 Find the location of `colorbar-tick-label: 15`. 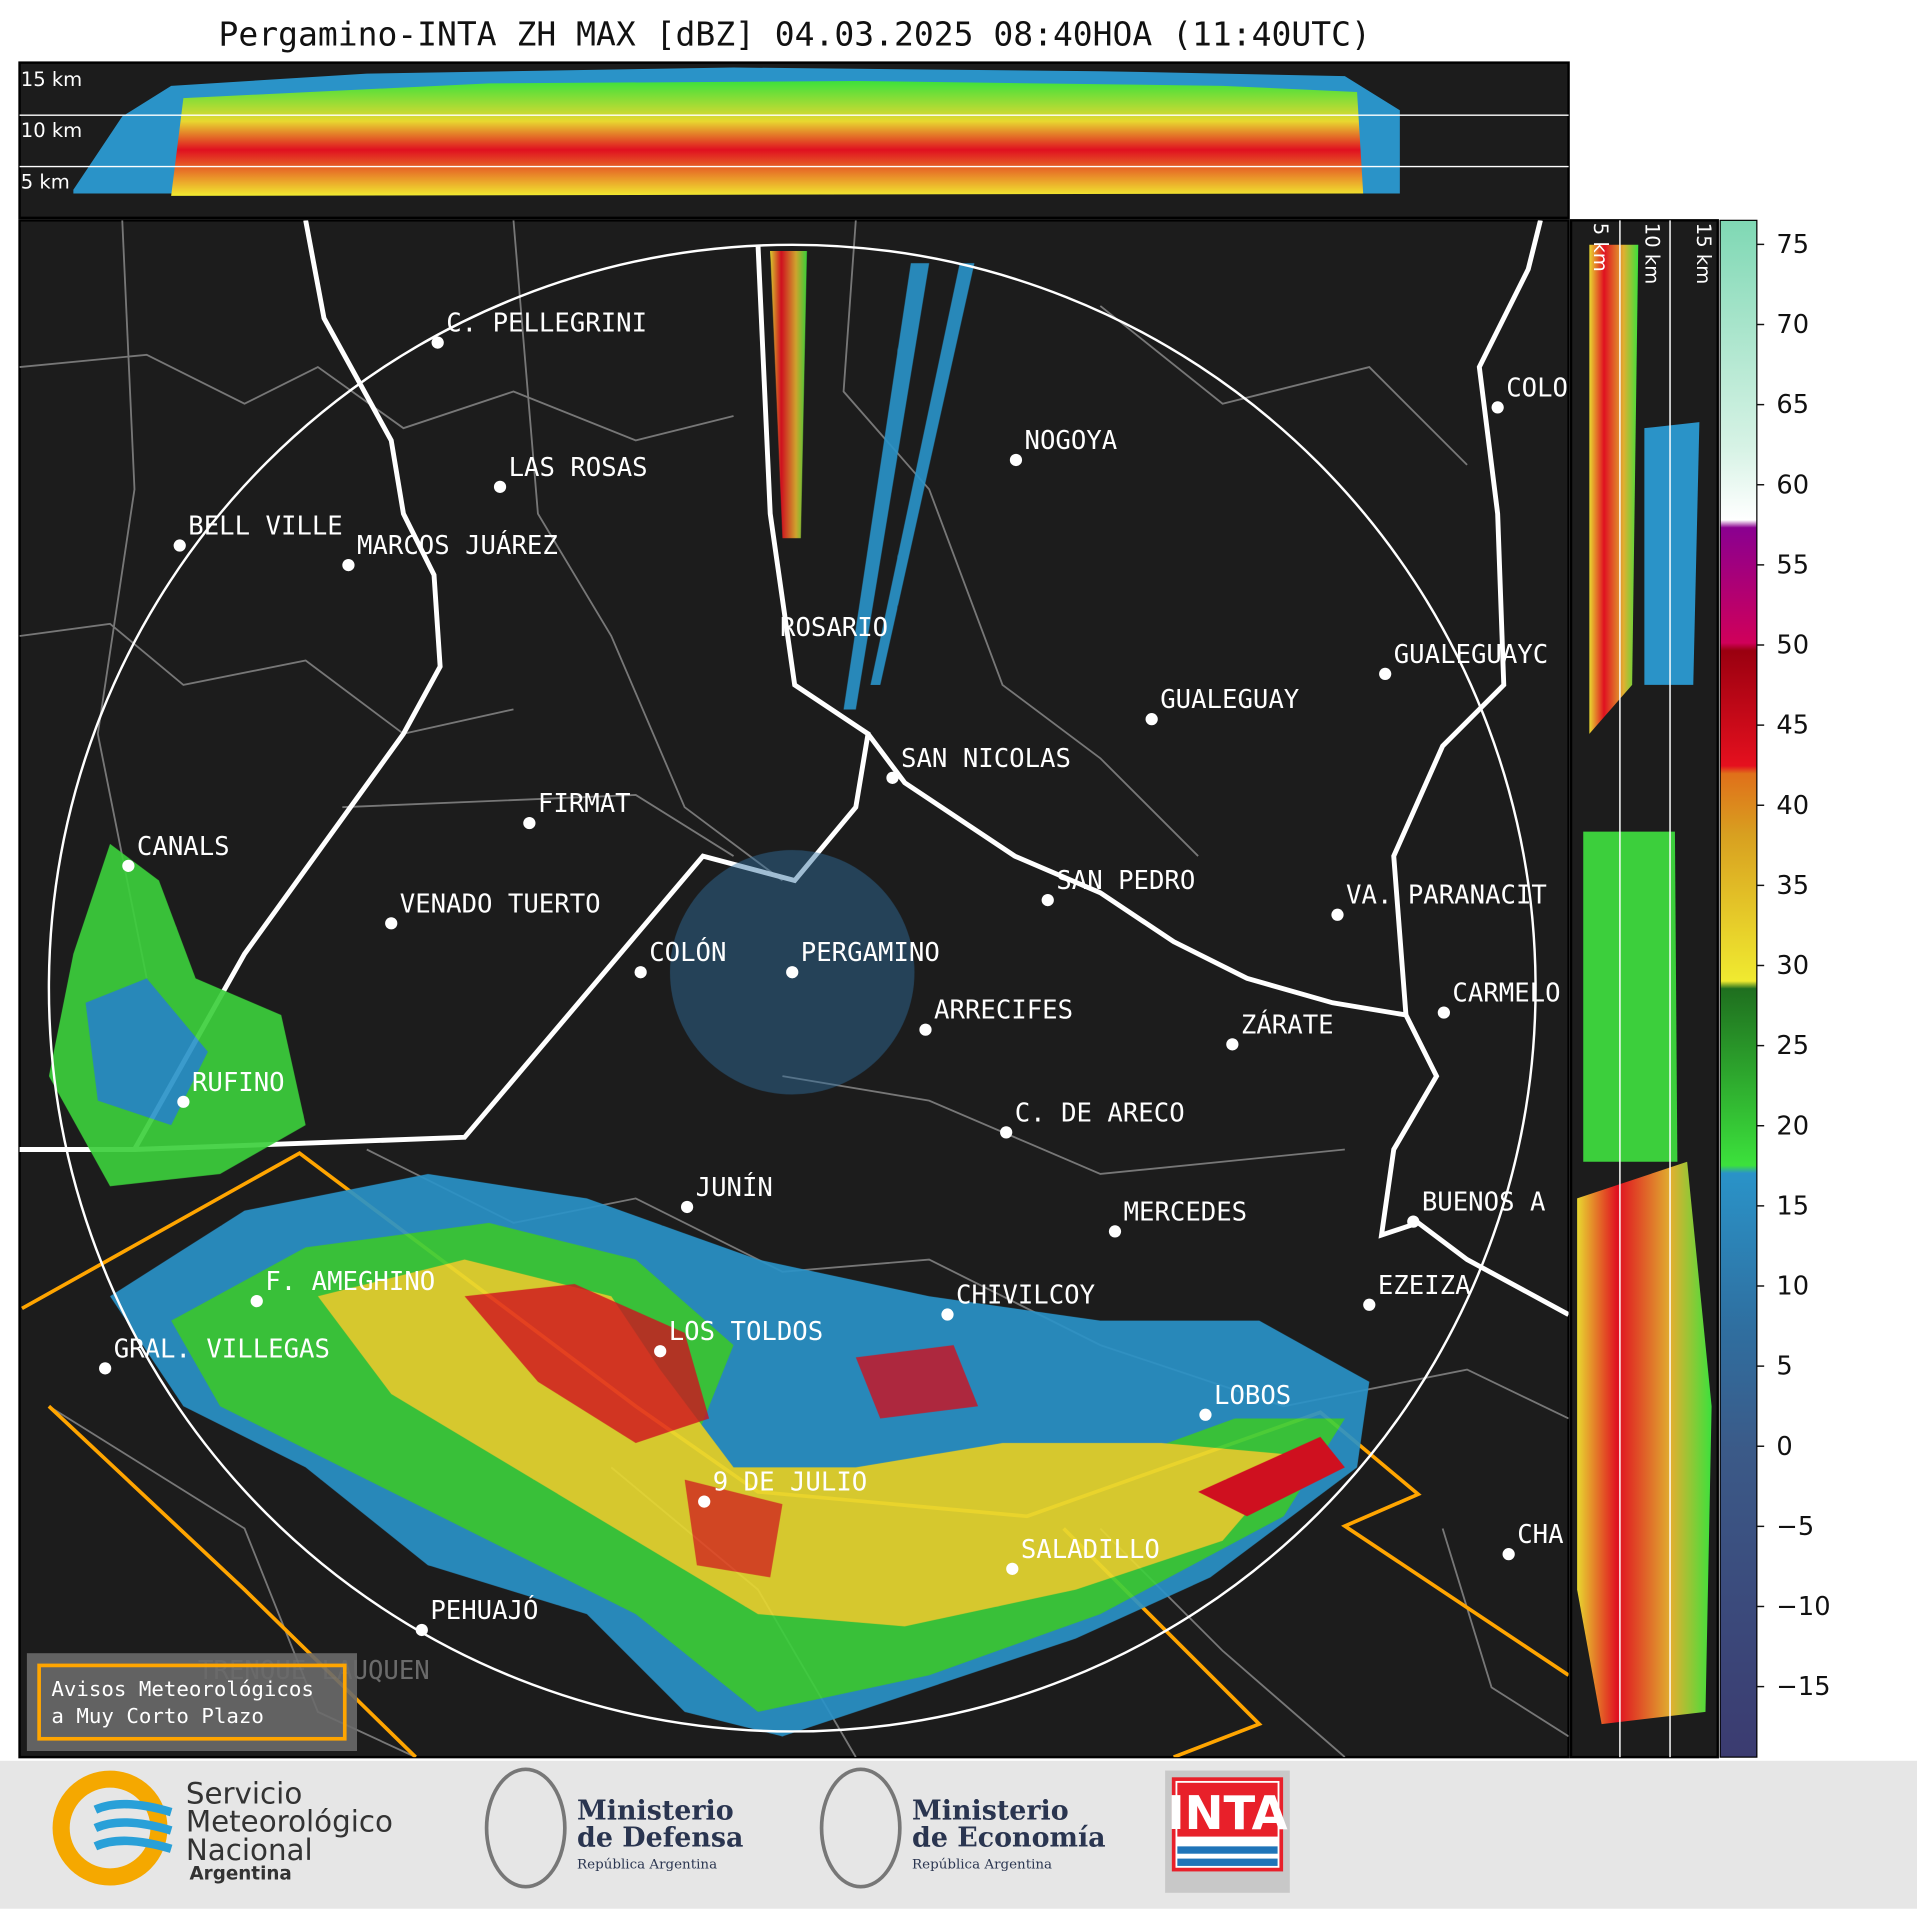

colorbar-tick-label: 15 is located at coordinates (1792, 1206).